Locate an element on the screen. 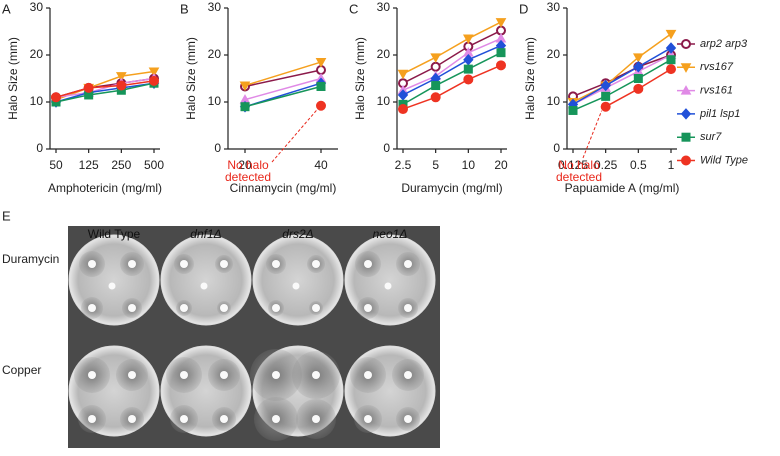  plate is located at coordinates (298, 280).